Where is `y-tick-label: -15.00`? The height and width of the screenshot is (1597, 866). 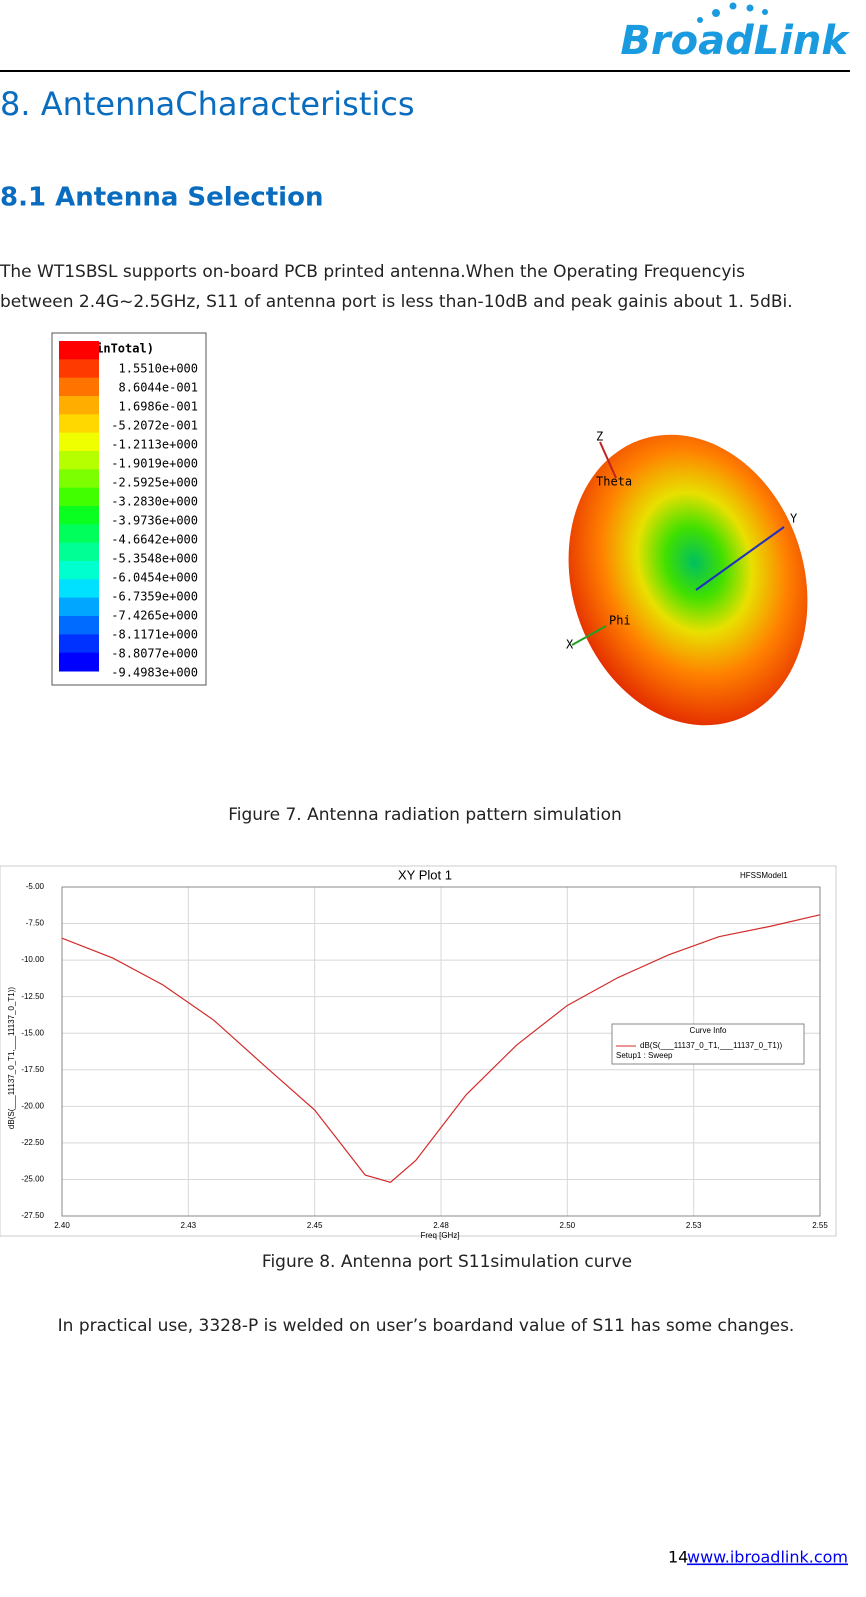 y-tick-label: -15.00 is located at coordinates (32, 1032).